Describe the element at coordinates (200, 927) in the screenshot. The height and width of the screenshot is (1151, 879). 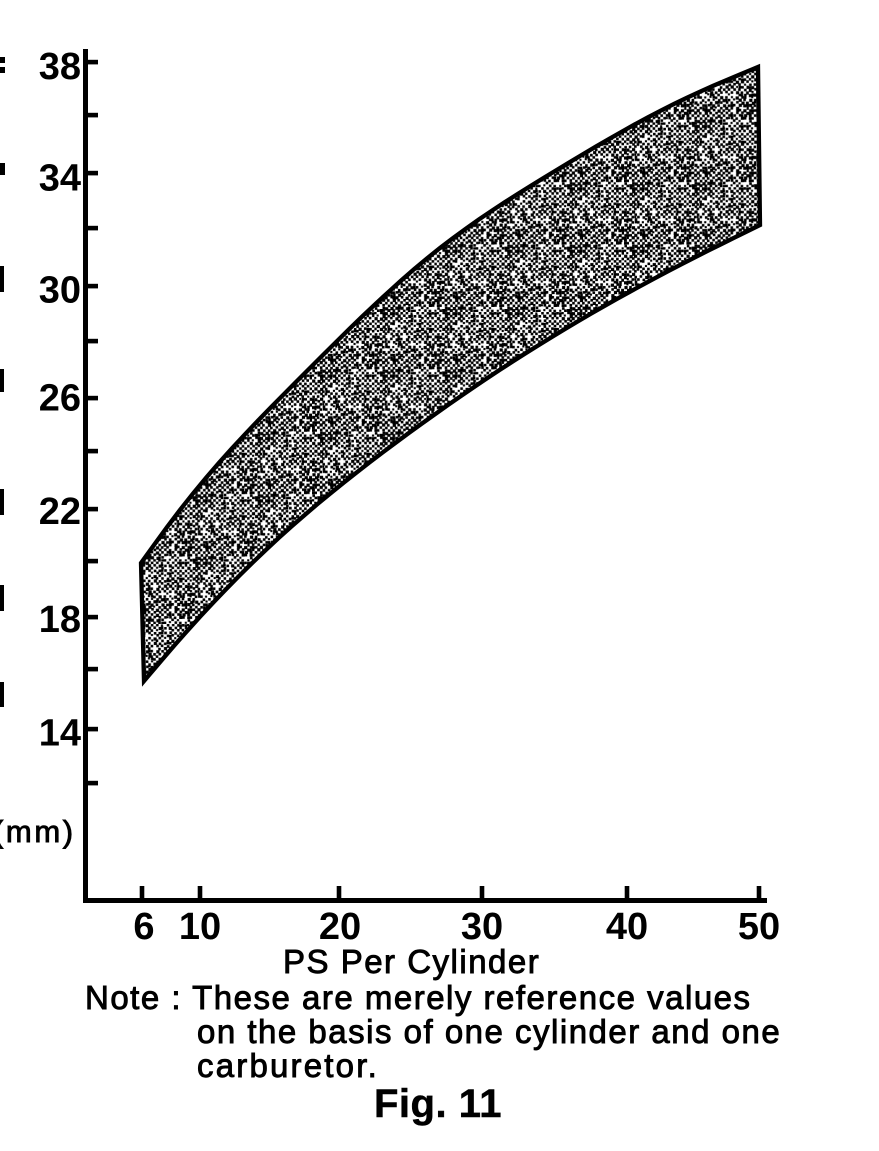
I see `svg-text: 10` at that location.